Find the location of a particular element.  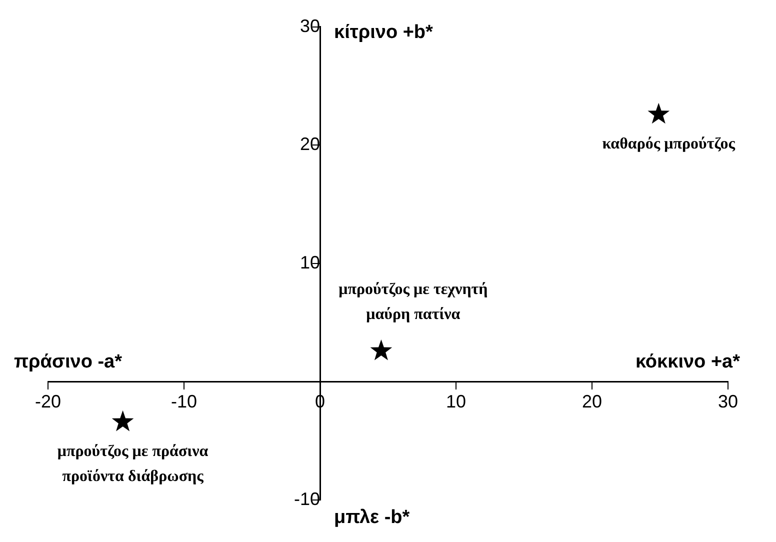

y-tick-label: 20 is located at coordinates (310, 144).